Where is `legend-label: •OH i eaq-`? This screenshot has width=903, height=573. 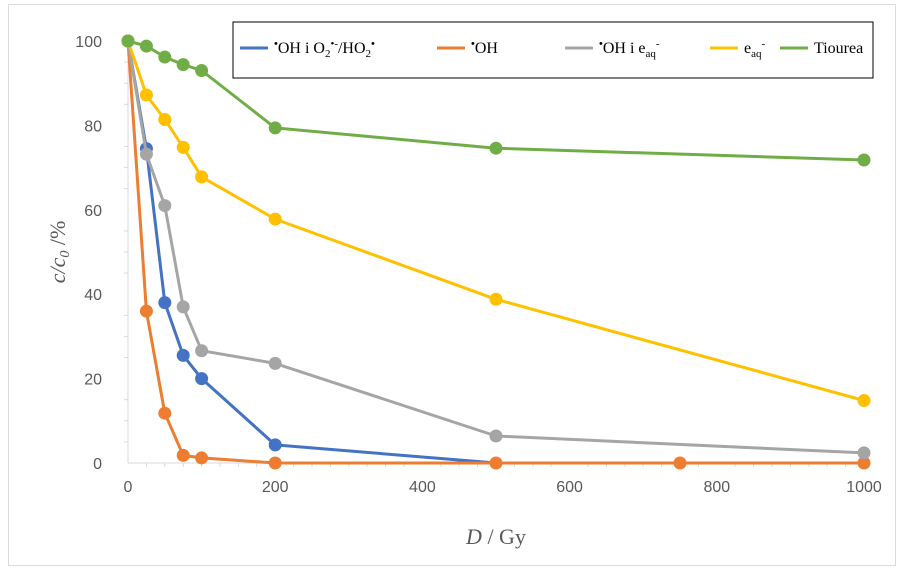
legend-label: •OH i eaq- is located at coordinates (629, 49).